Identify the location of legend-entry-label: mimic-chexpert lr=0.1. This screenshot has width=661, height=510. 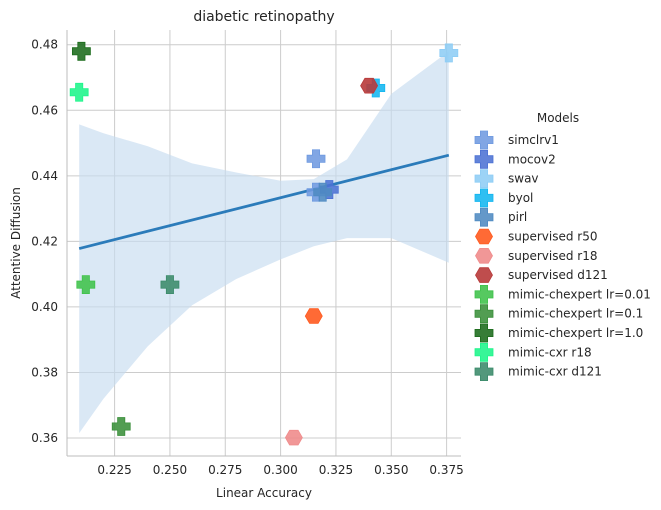
(575, 314).